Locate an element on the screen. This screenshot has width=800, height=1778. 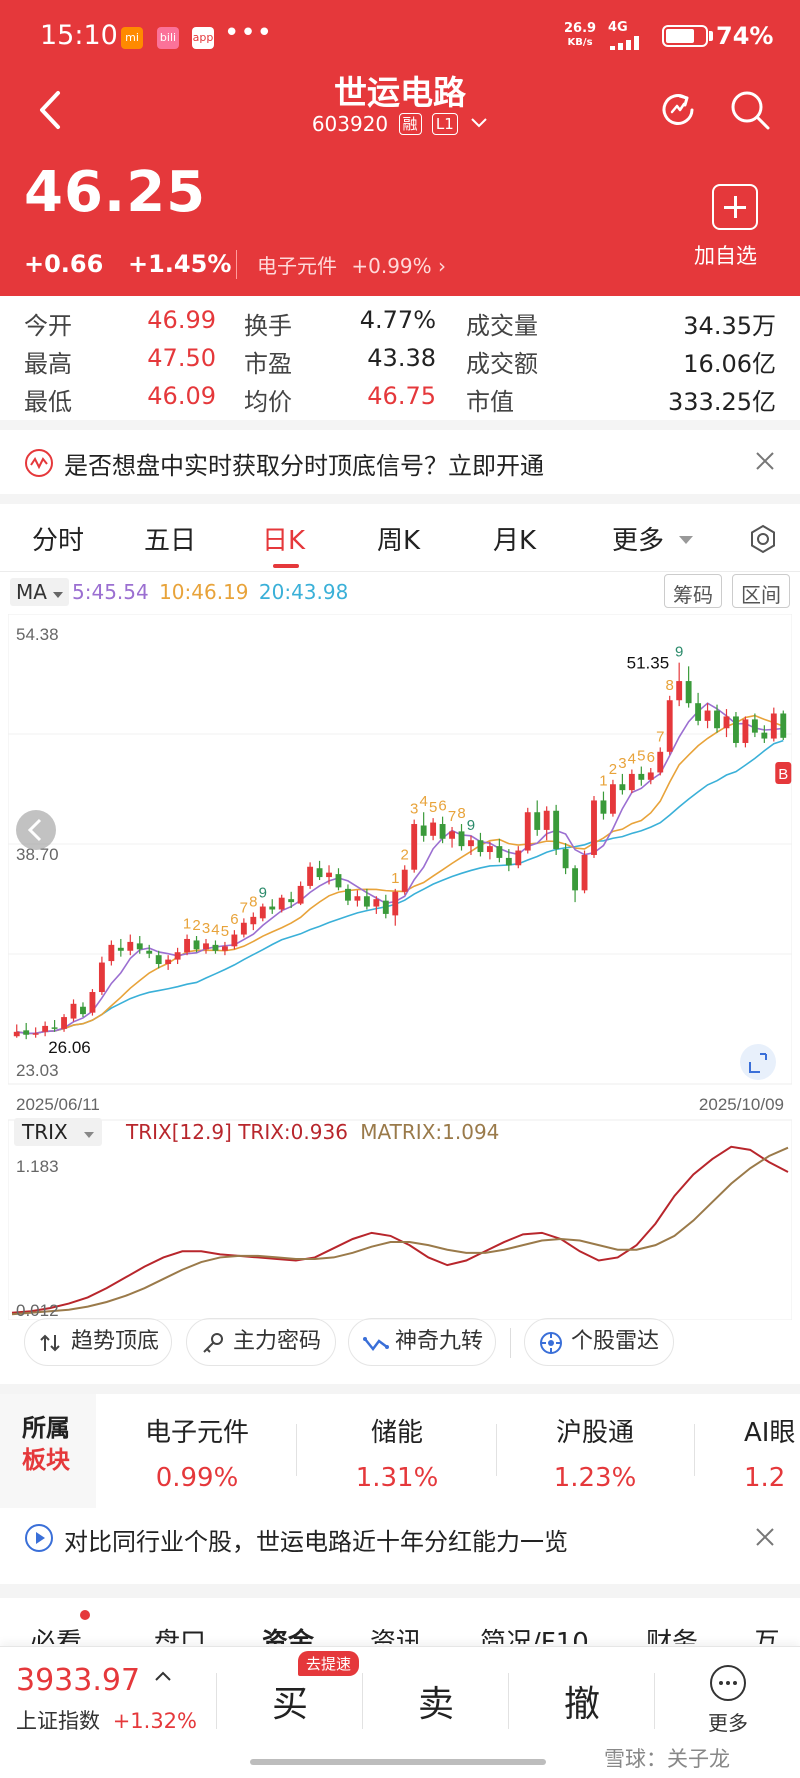
fullscreen-icon is located at coordinates (758, 1063).